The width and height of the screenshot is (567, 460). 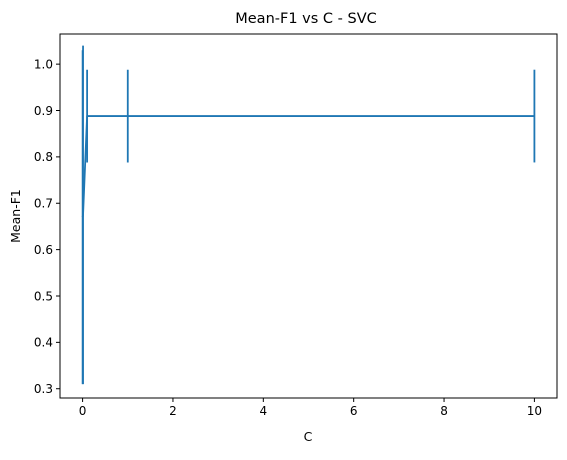 I want to click on y-tick-label: 0.9, so click(x=43, y=111).